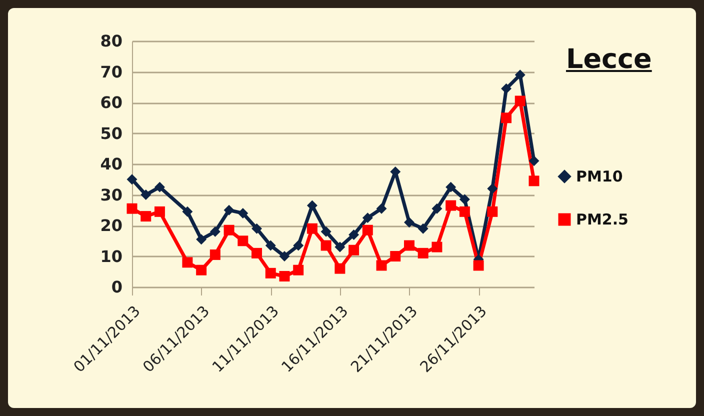 The height and width of the screenshot is (416, 704). What do you see at coordinates (111, 72) in the screenshot?
I see `y-tick-label: 70` at bounding box center [111, 72].